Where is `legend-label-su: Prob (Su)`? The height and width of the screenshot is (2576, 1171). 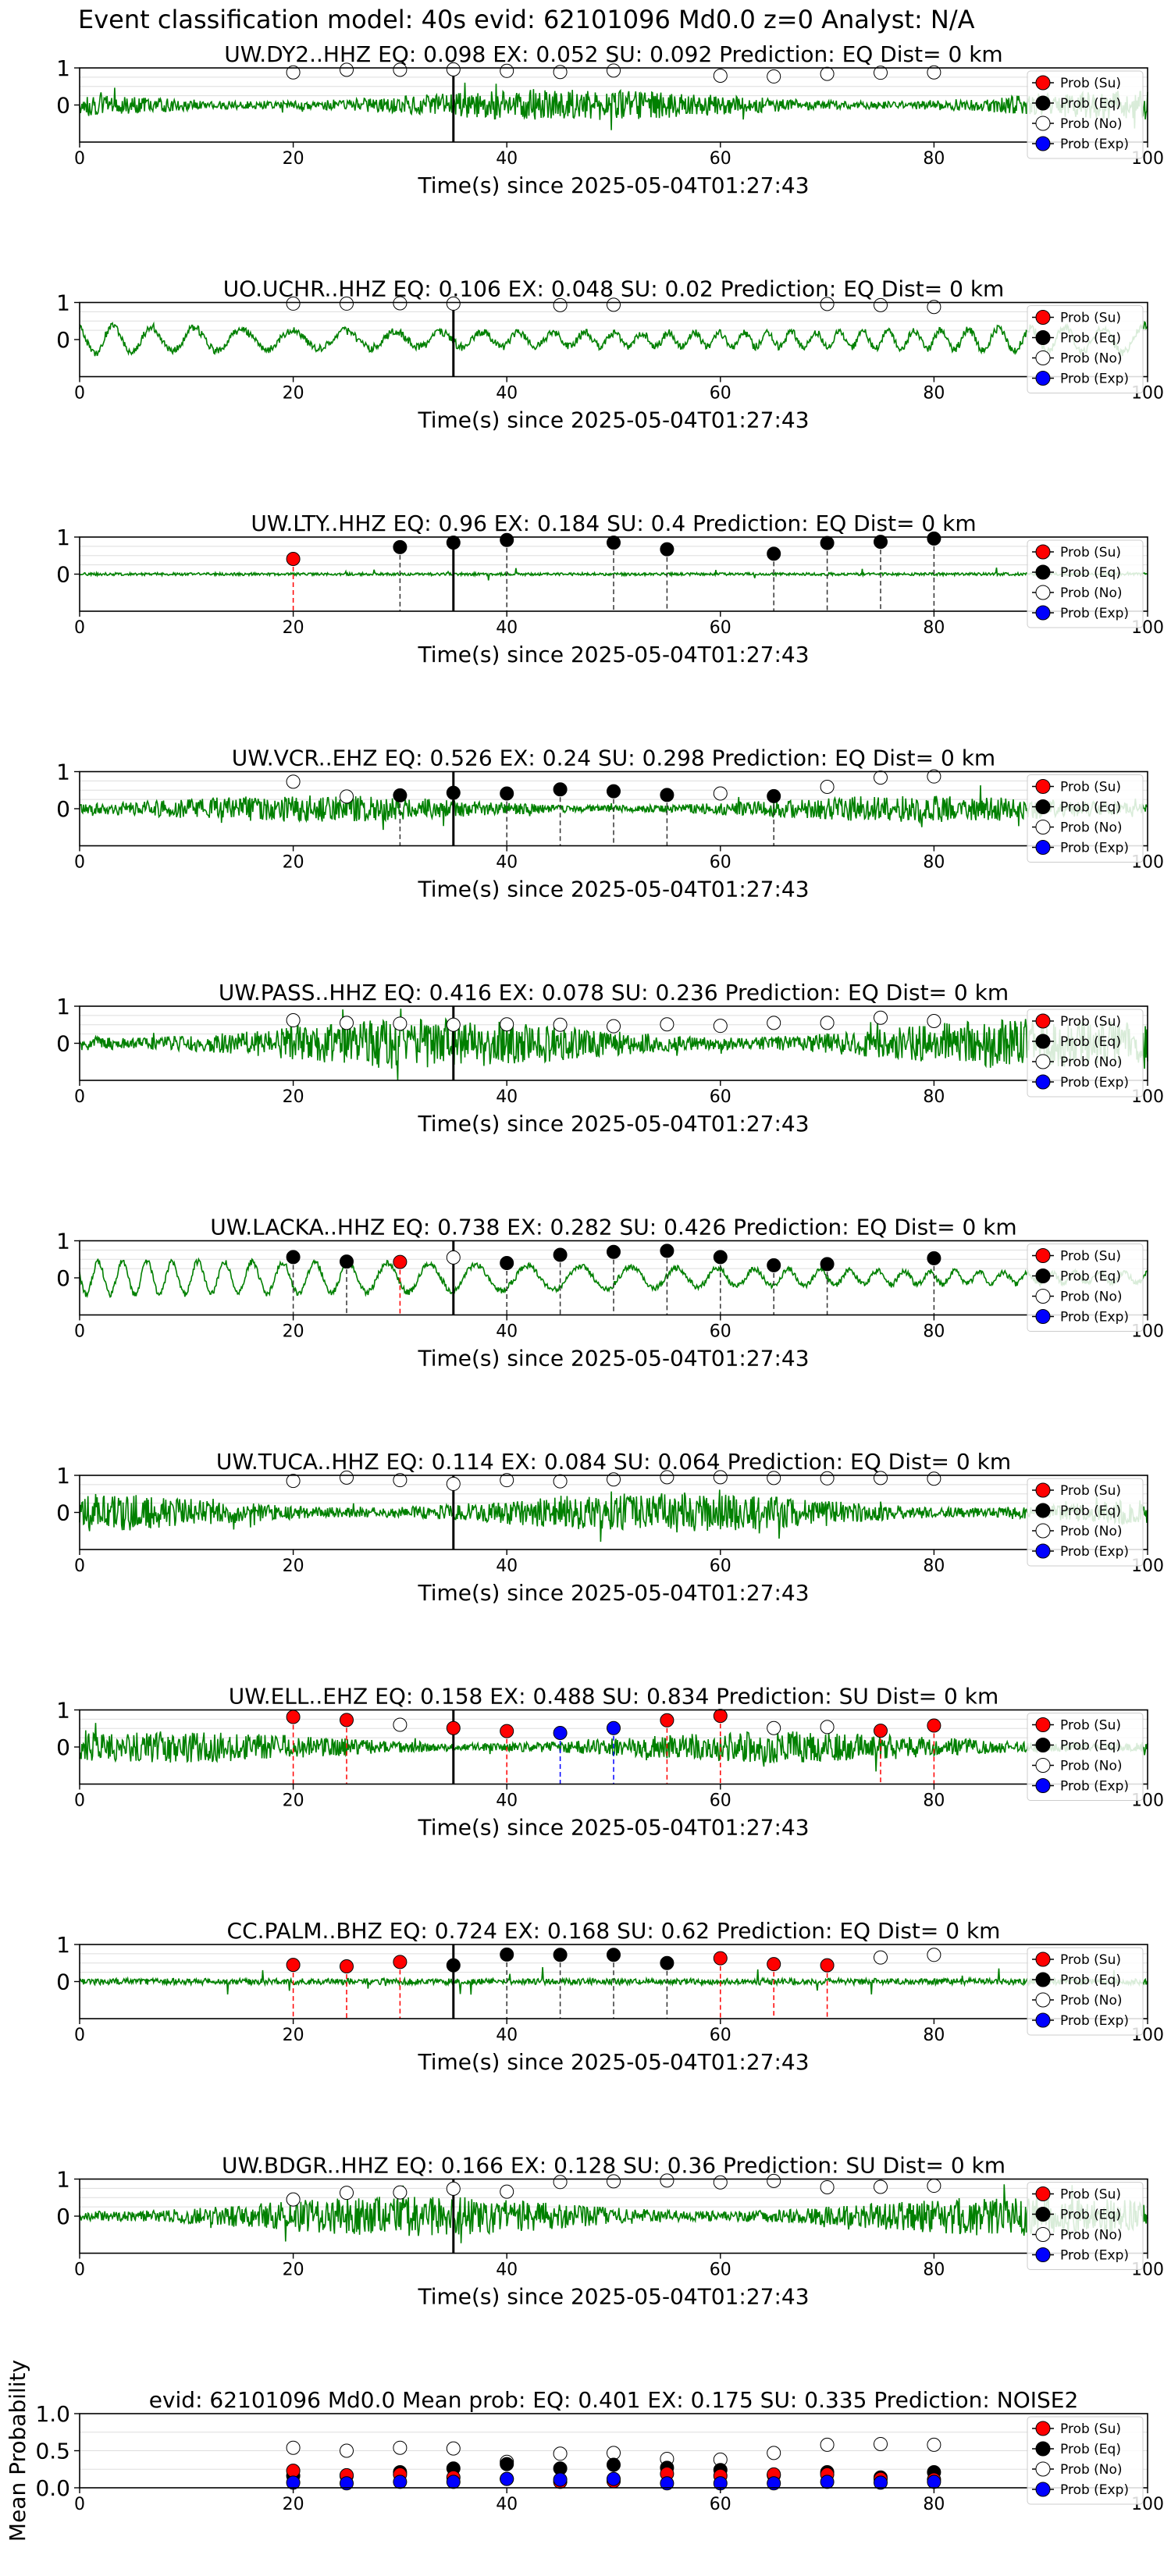 legend-label-su: Prob (Su) is located at coordinates (1090, 1257).